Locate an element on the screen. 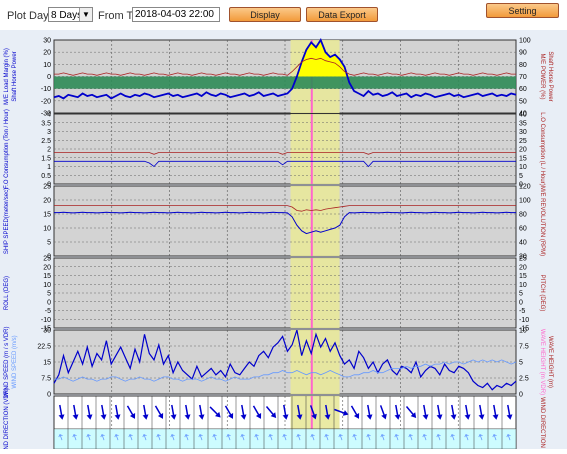 The height and width of the screenshot is (454, 567). plot-days-label: Plot Days is located at coordinates (31, 16).